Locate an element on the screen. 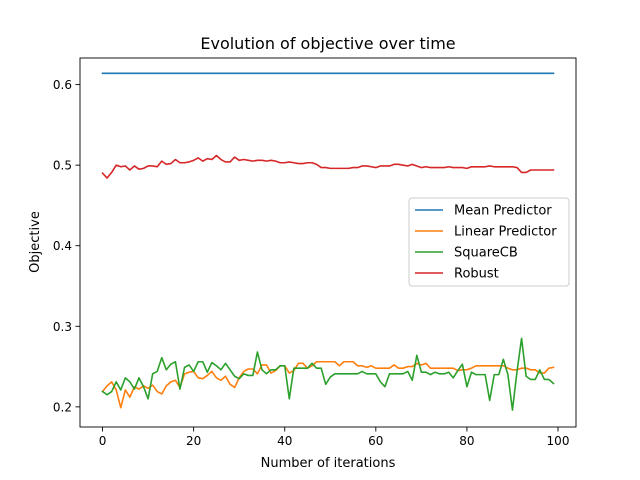 The image size is (640, 480). legend-label: Linear Predictor is located at coordinates (505, 232).